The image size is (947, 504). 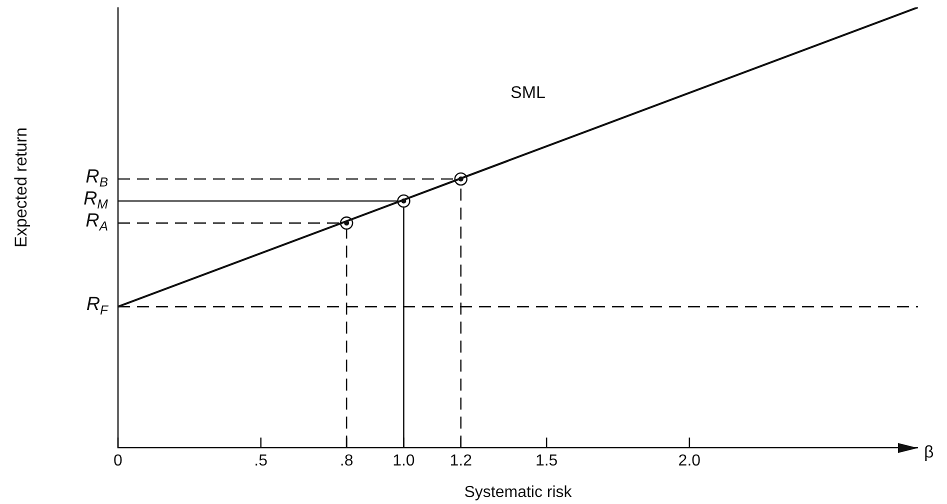 I want to click on x-tick-label: 1.0, so click(x=403, y=461).